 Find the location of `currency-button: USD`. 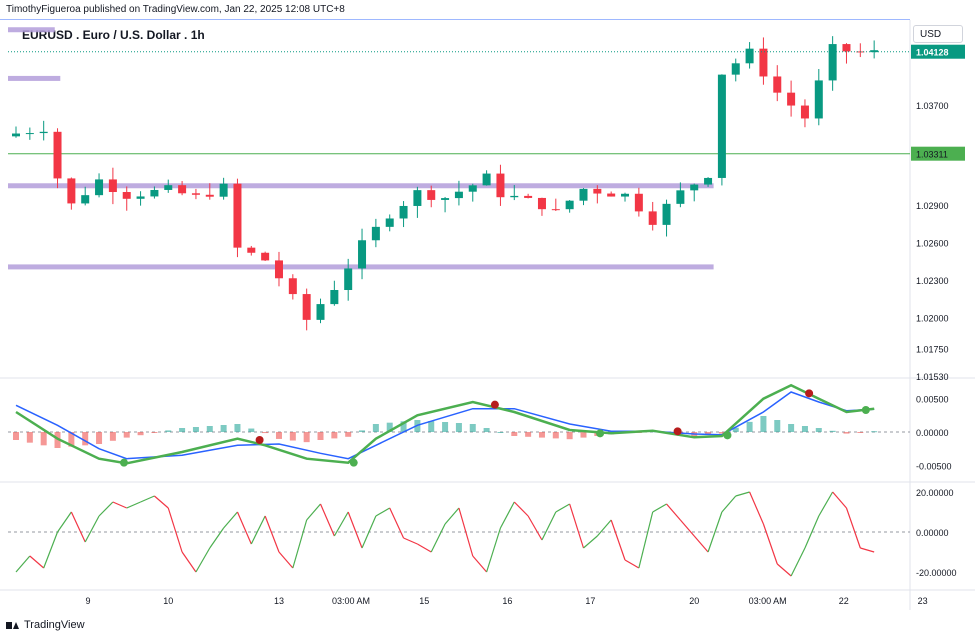

currency-button: USD is located at coordinates (938, 34).